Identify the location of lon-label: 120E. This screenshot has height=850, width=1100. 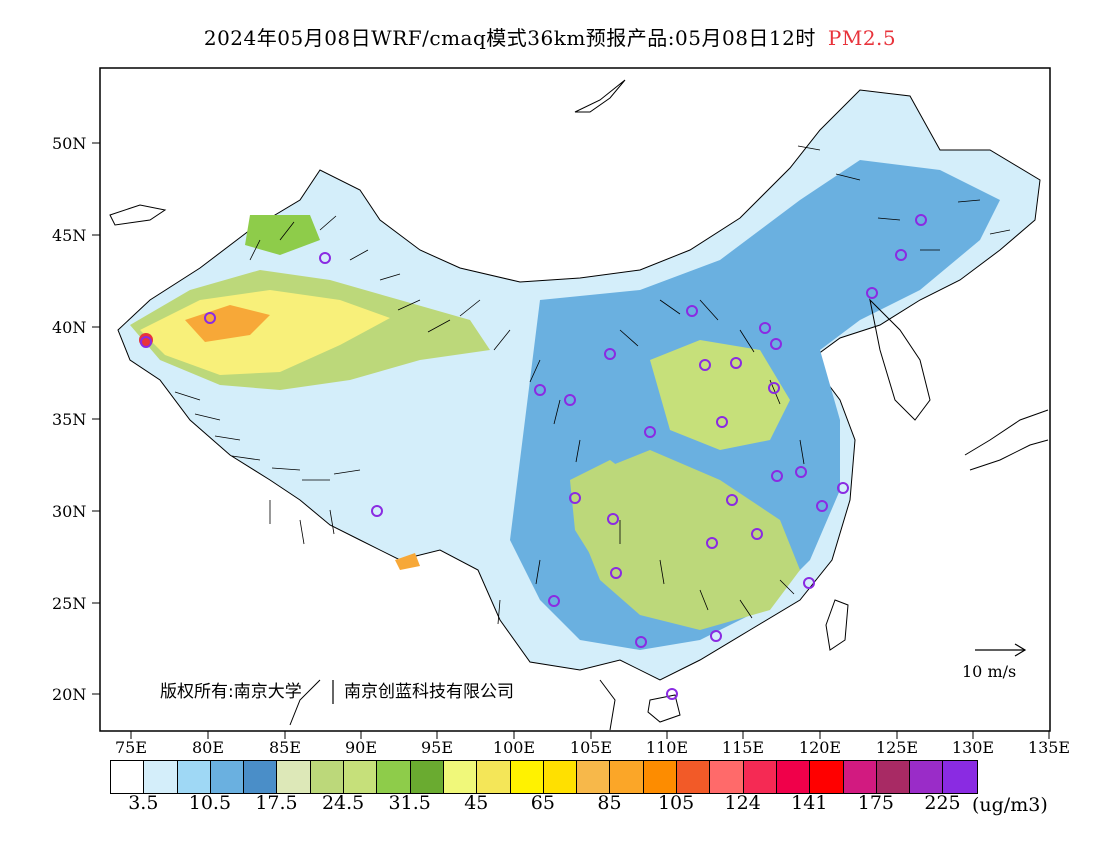
(820, 747).